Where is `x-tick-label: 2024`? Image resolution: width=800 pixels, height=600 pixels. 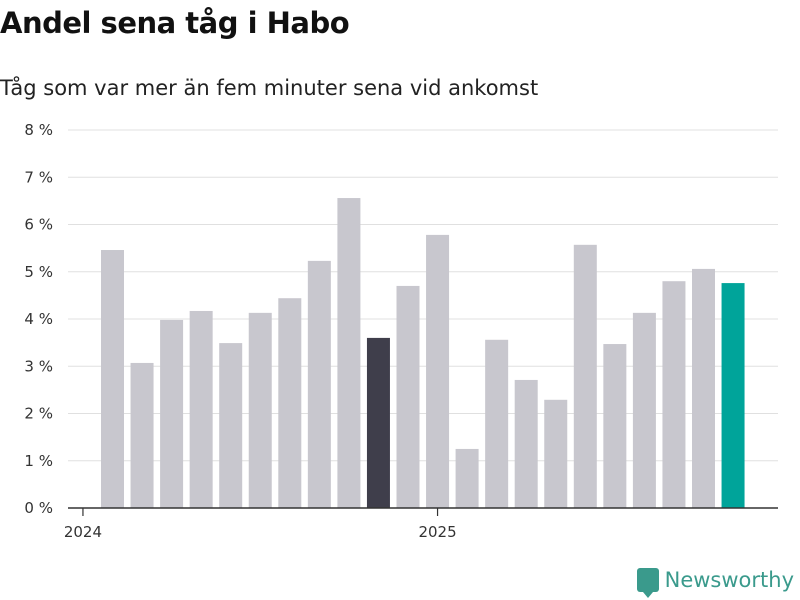
x-tick-label: 2024 is located at coordinates (83, 532).